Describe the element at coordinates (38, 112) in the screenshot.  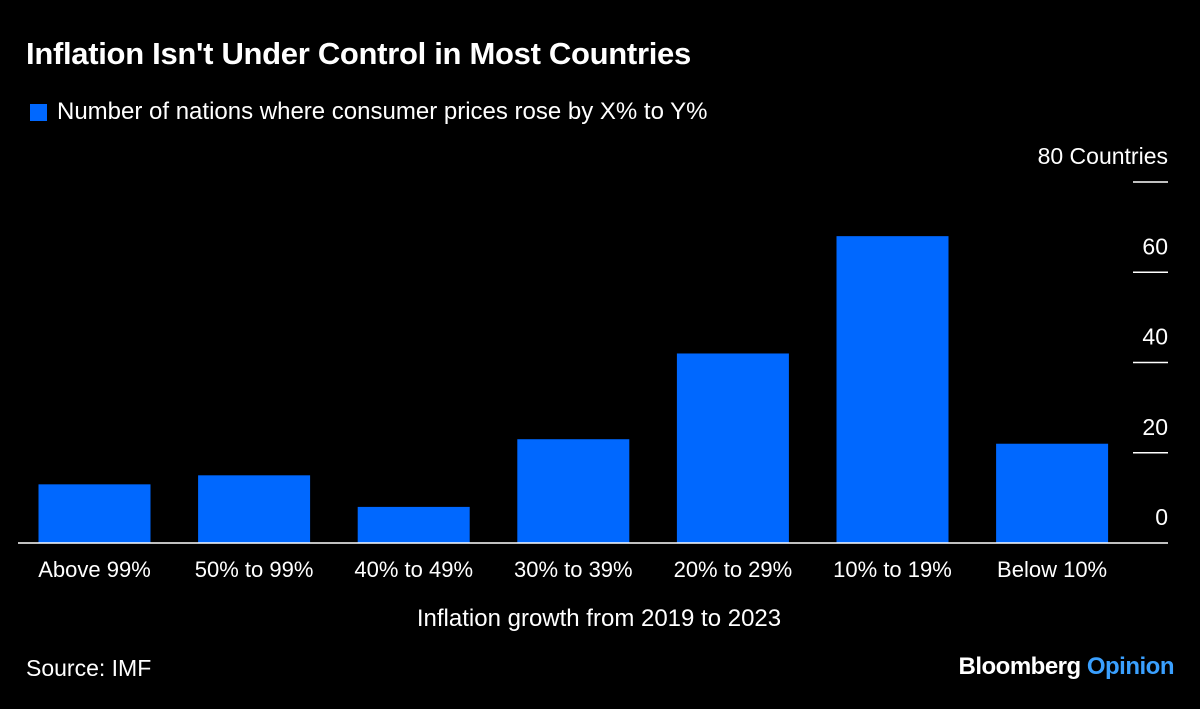
I see `legend-swatch` at that location.